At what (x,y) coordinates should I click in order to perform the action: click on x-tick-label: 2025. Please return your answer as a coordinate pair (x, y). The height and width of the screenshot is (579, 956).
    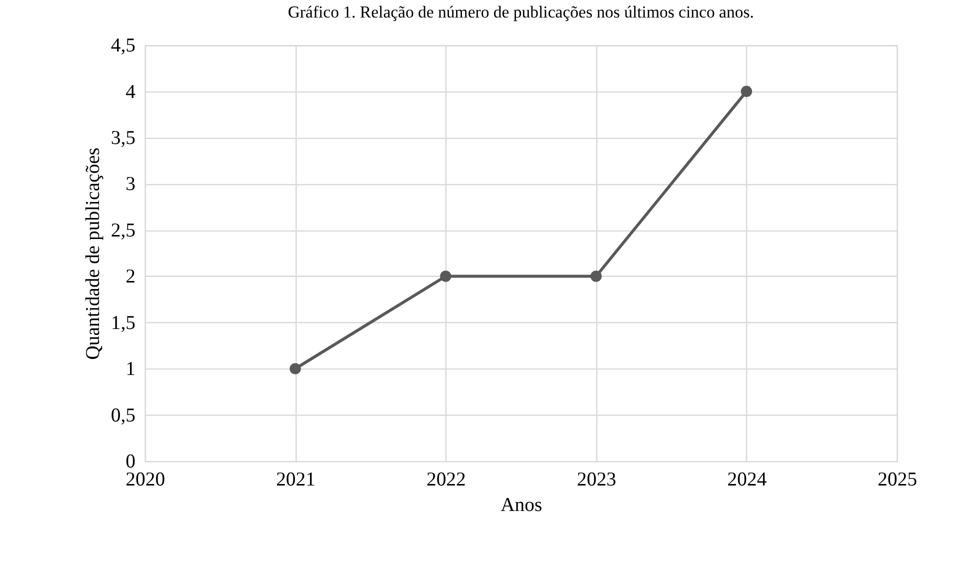
    Looking at the image, I should click on (898, 479).